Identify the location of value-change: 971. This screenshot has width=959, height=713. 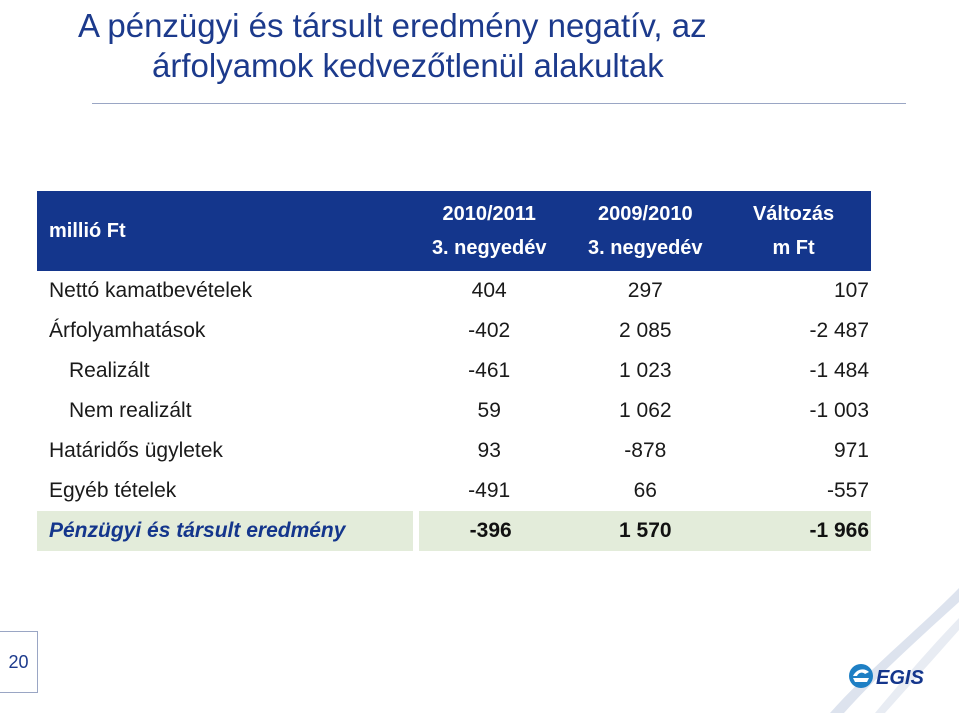
(851, 450).